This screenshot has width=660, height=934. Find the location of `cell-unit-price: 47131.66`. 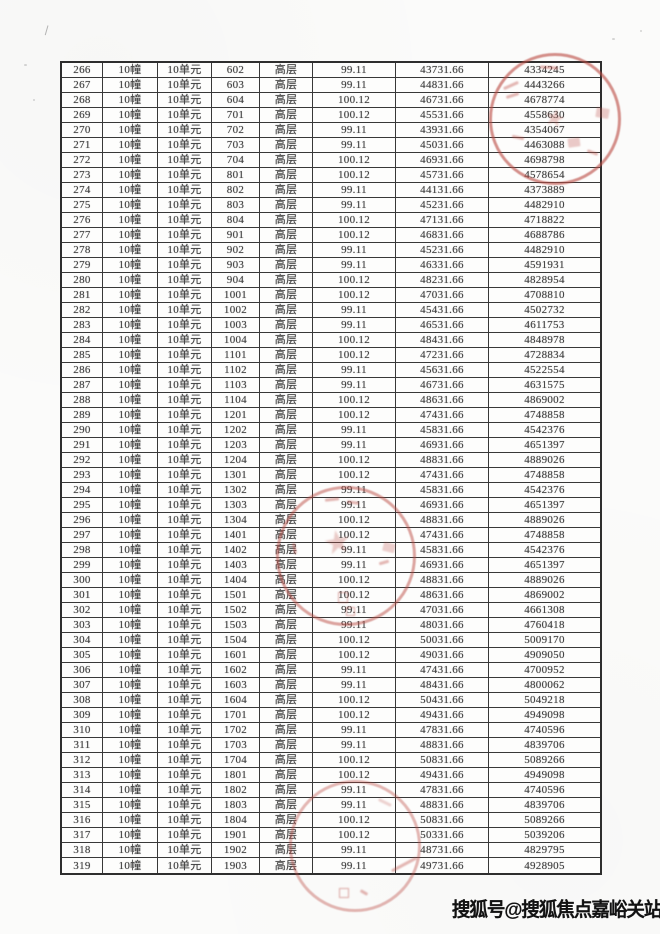

cell-unit-price: 47131.66 is located at coordinates (442, 220).